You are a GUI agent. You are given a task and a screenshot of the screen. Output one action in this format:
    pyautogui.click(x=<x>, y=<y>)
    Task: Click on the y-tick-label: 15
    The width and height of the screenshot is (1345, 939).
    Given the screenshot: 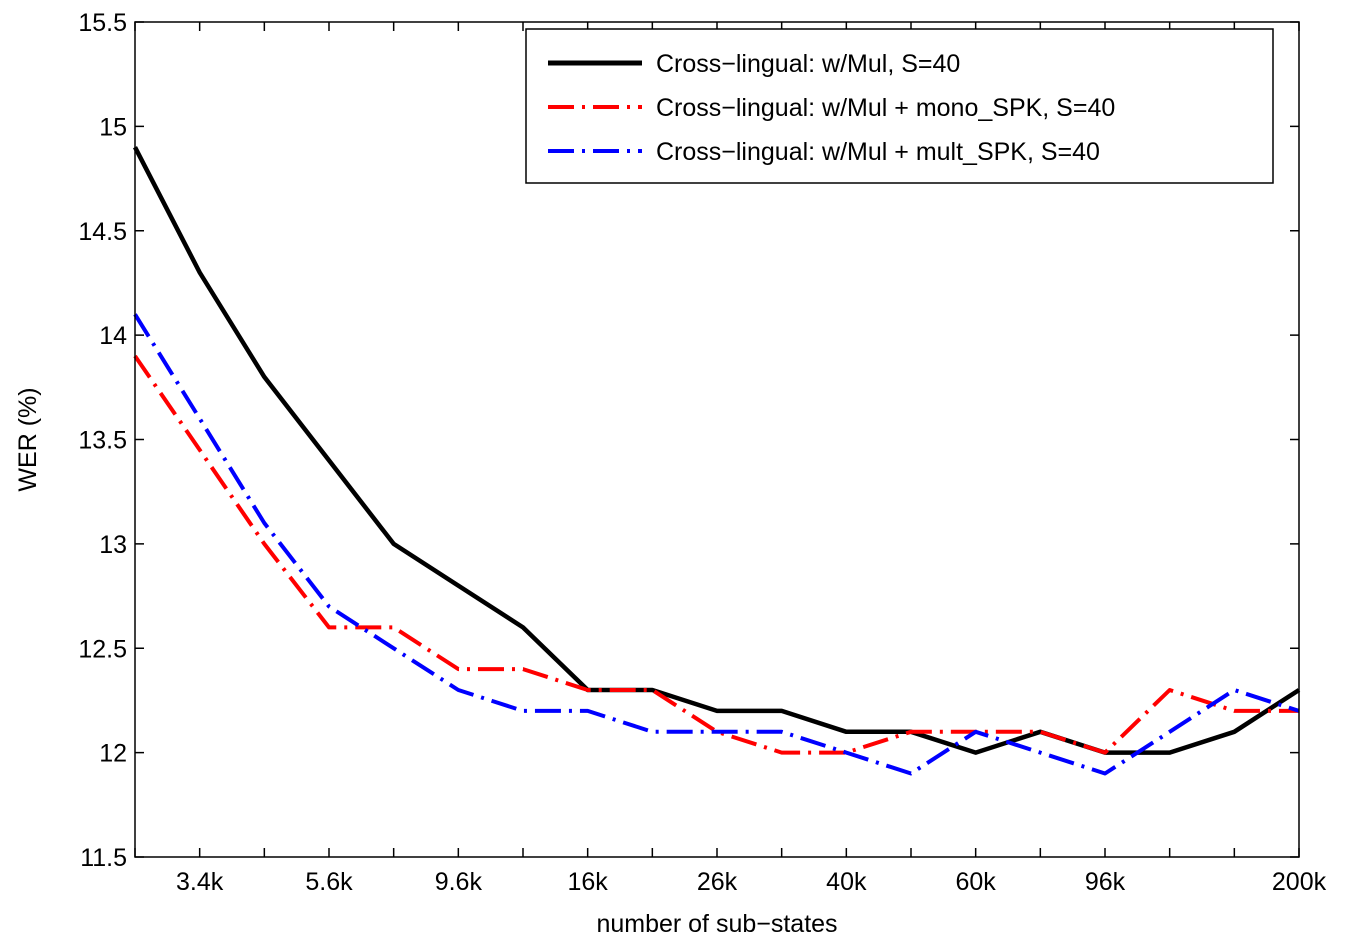 What is the action you would take?
    pyautogui.click(x=113, y=127)
    